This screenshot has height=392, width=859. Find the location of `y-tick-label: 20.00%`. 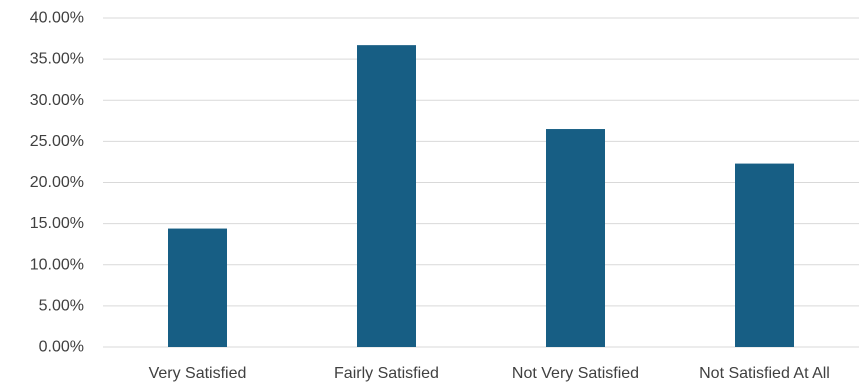

y-tick-label: 20.00% is located at coordinates (57, 182).